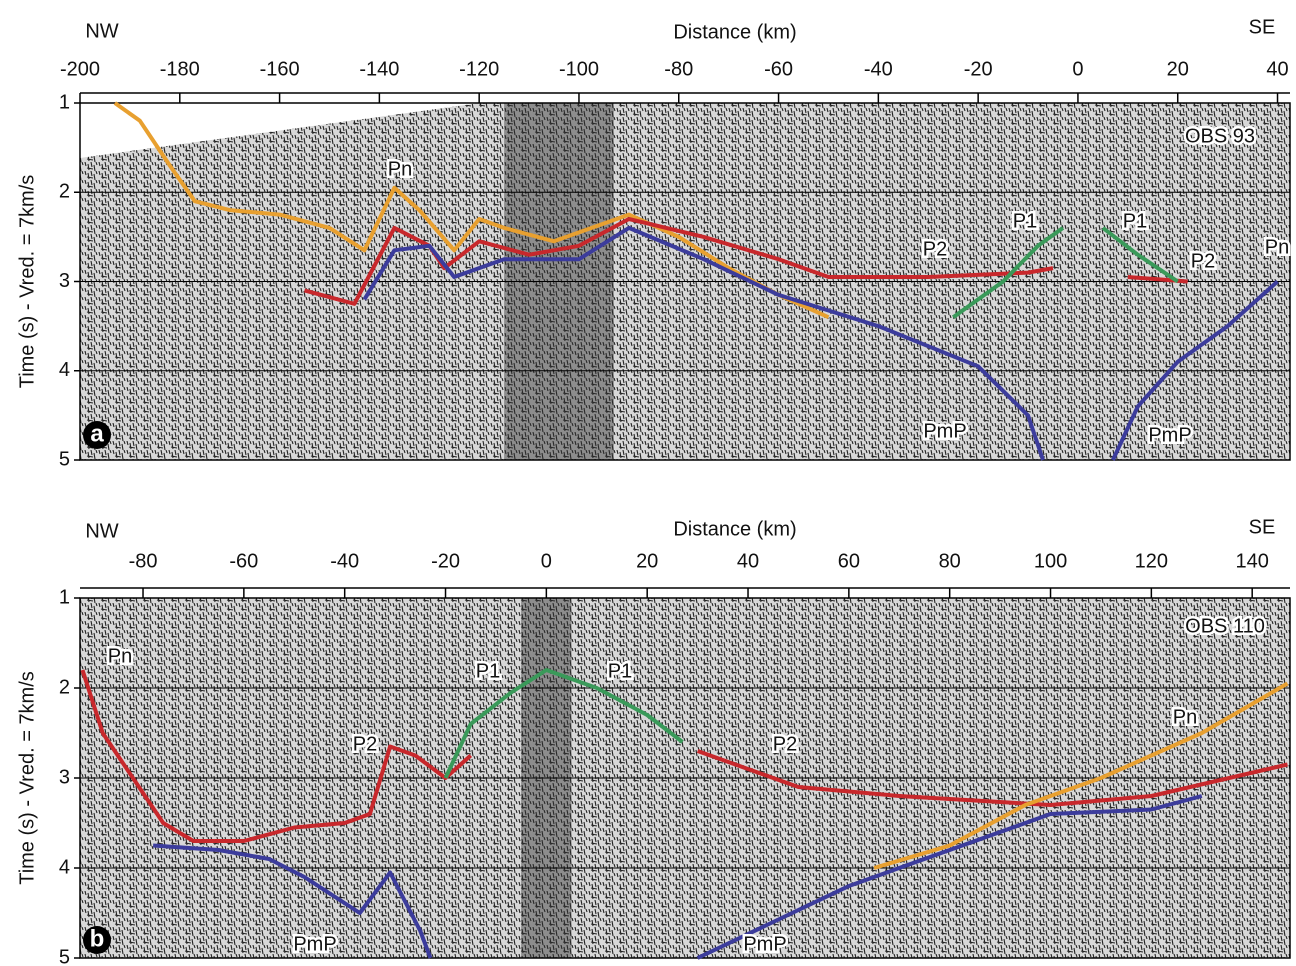  I want to click on x-tick-label: -160, so click(280, 69).